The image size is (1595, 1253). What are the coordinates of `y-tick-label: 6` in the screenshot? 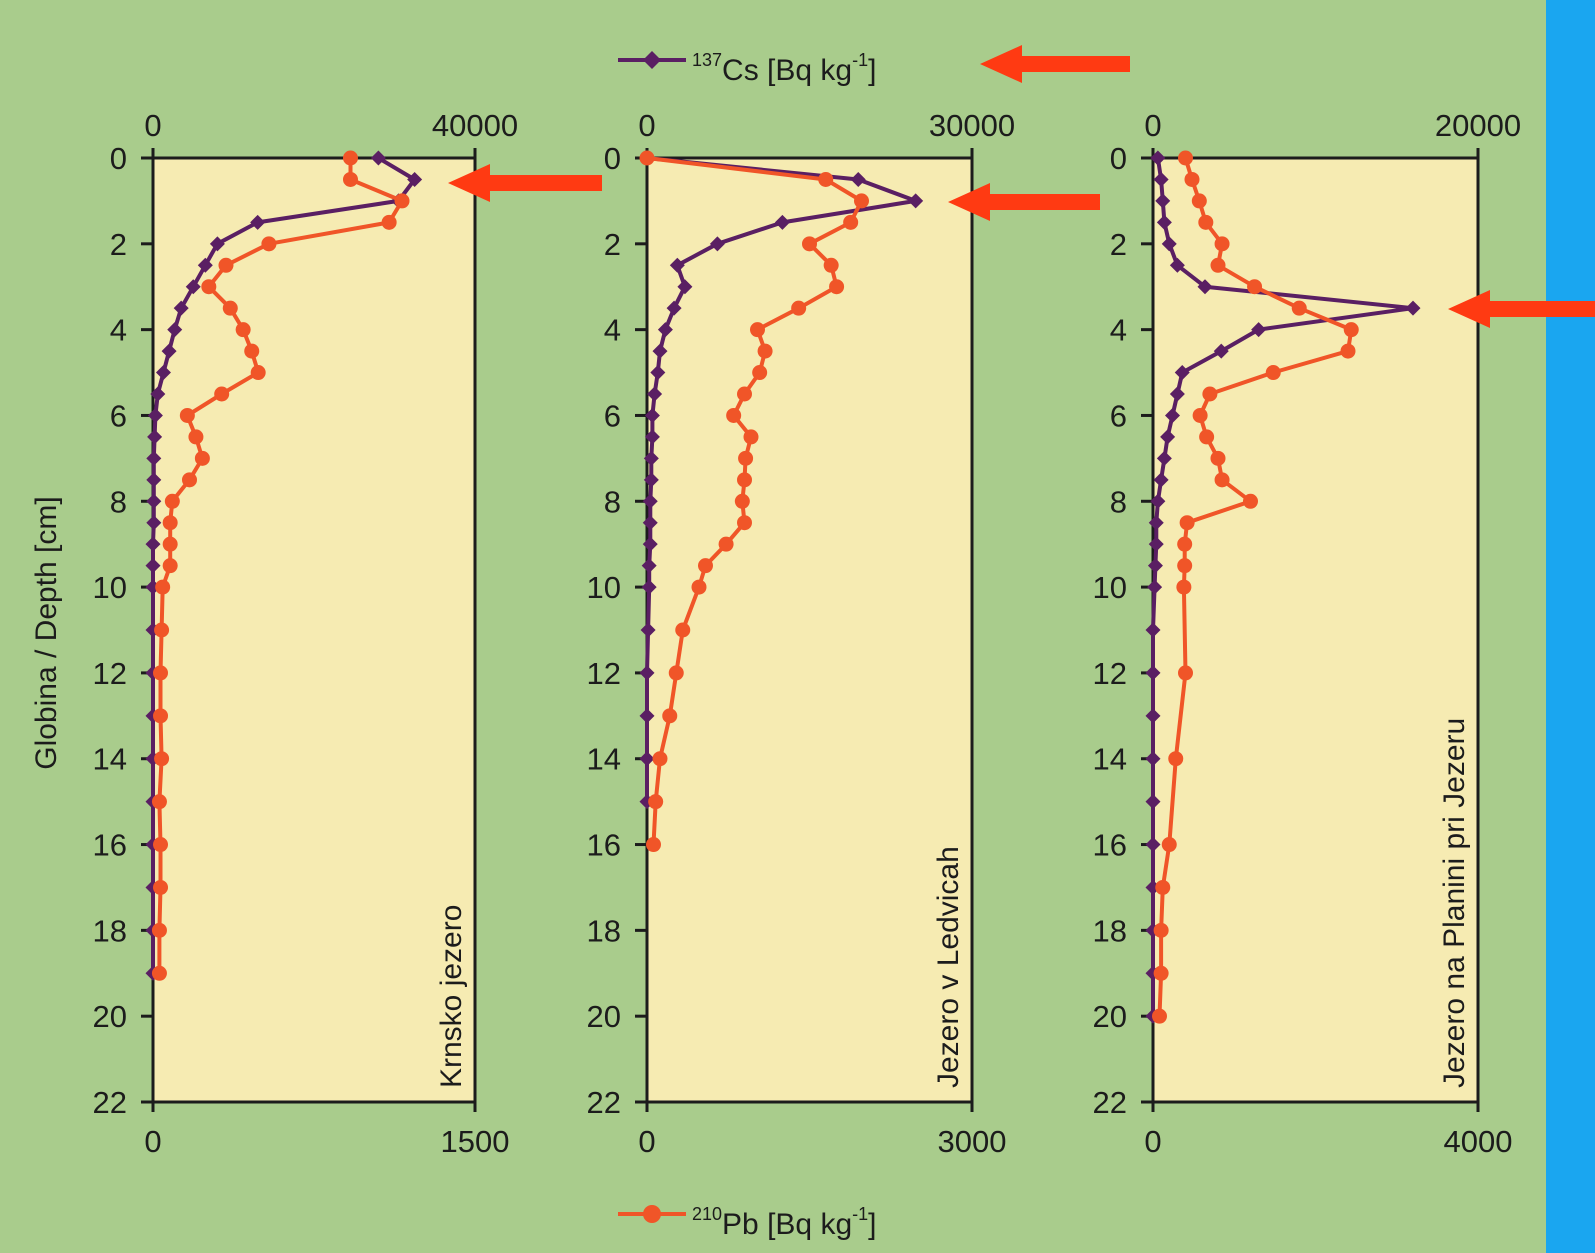 It's located at (612, 415).